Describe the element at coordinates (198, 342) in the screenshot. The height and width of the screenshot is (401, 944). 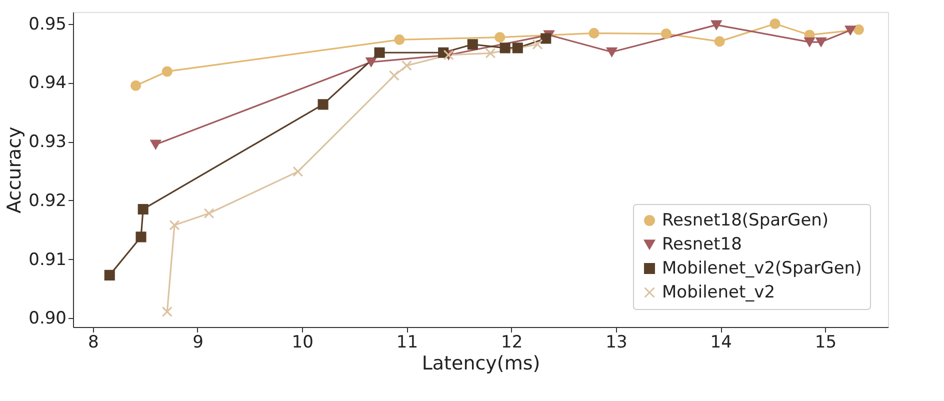
I see `x-tick-label: 9` at that location.